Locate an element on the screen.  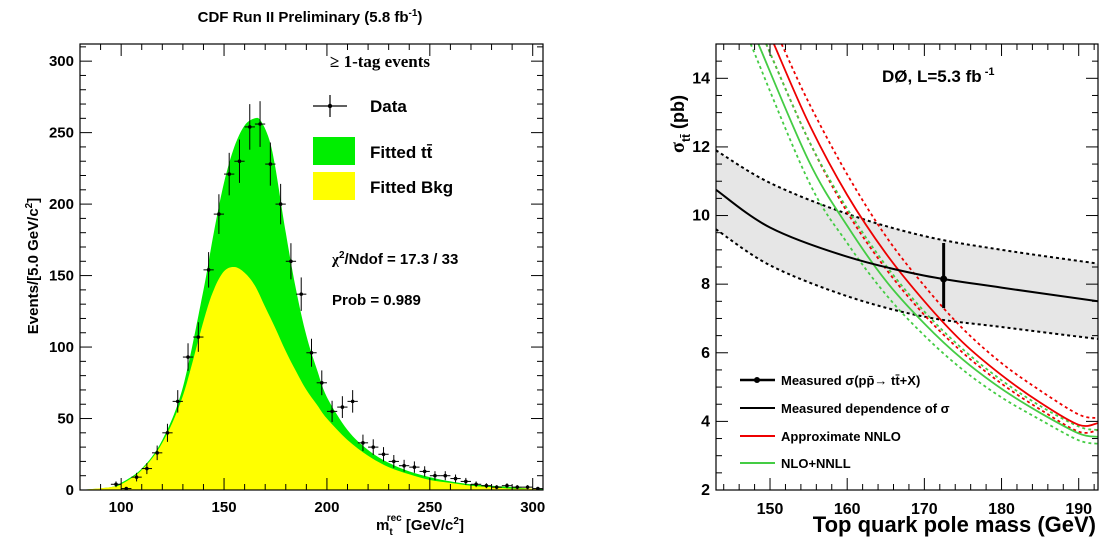
legend-label-signal: Fitted tt̄ is located at coordinates (401, 152).